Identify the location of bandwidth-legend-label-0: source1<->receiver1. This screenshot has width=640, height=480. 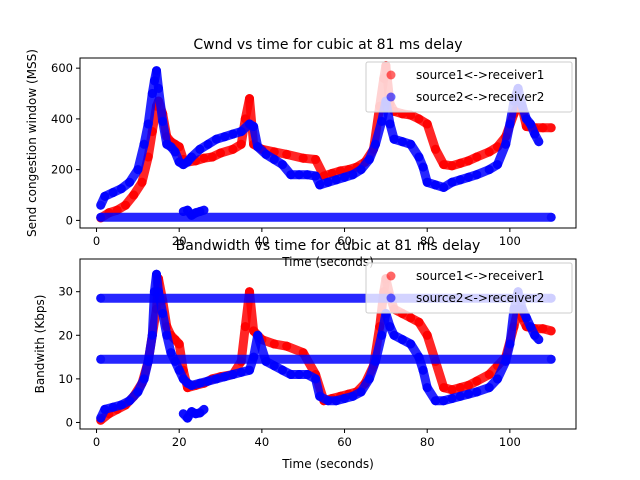
(480, 276).